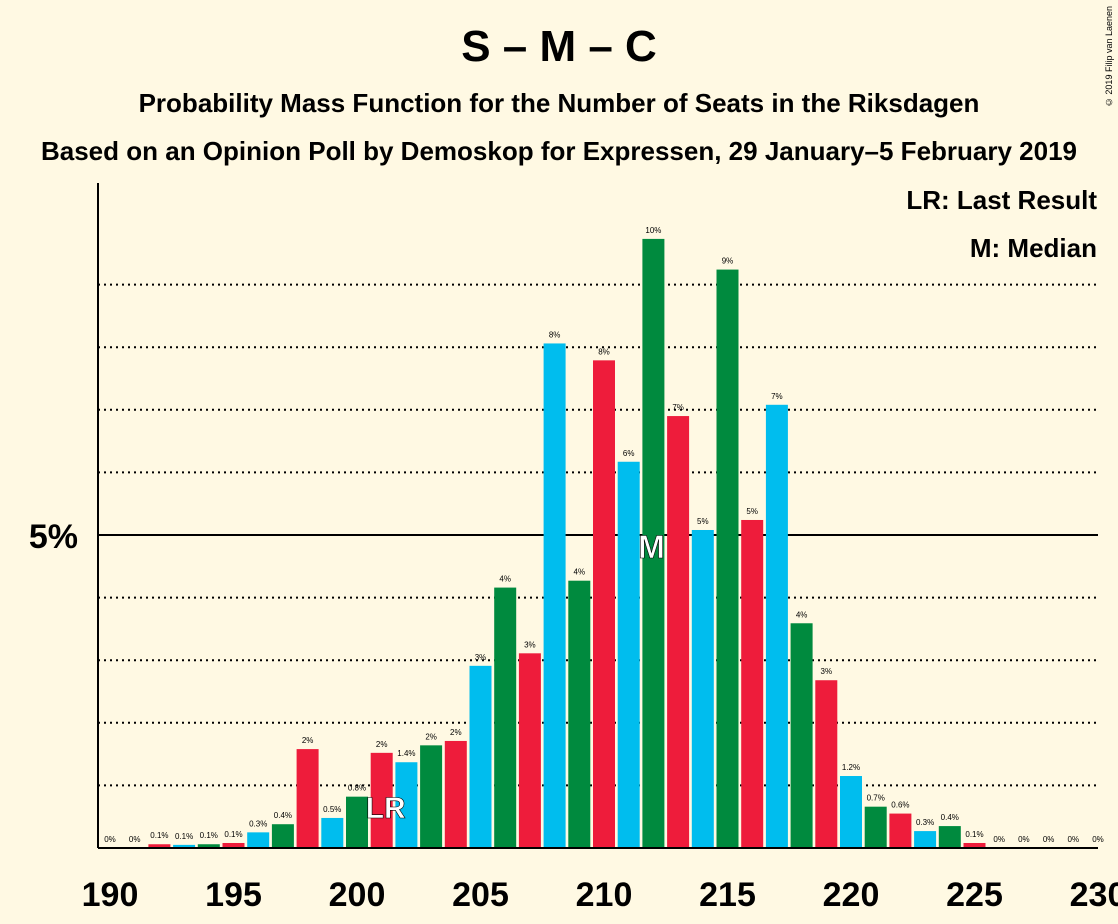 This screenshot has width=1118, height=924. I want to click on bar-label-seat-230: 0%, so click(1098, 839).